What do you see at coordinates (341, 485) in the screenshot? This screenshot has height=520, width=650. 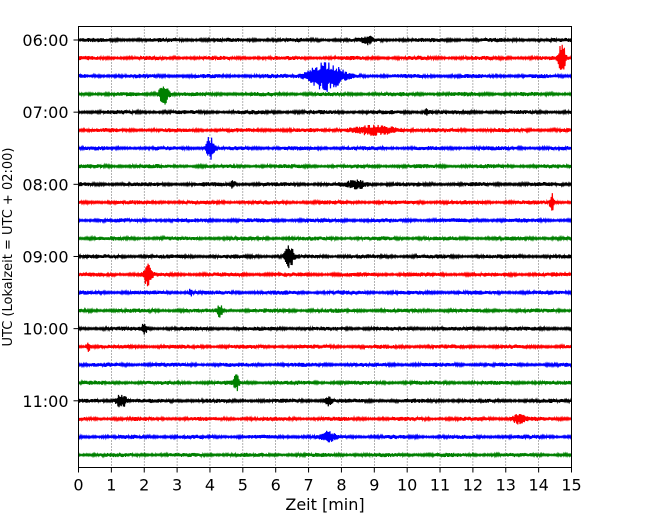 I see `x-tick-label: 8` at bounding box center [341, 485].